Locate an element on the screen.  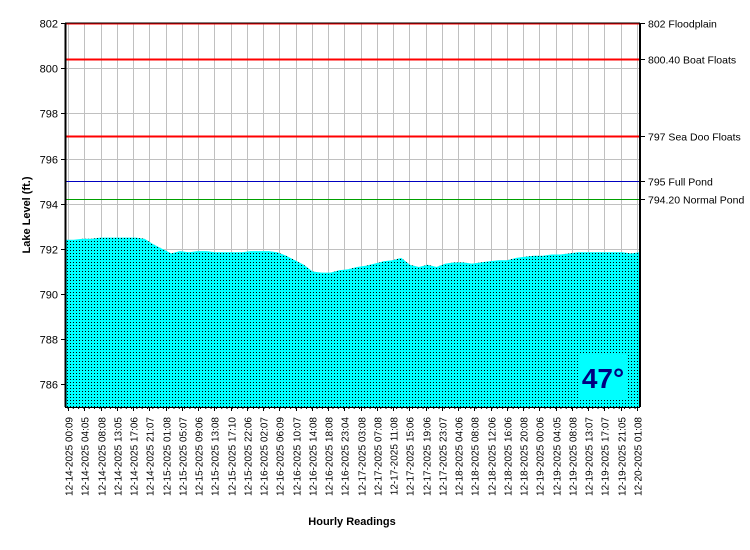
x-tick-label: 12-20-2025 01:08 is located at coordinates (639, 456).